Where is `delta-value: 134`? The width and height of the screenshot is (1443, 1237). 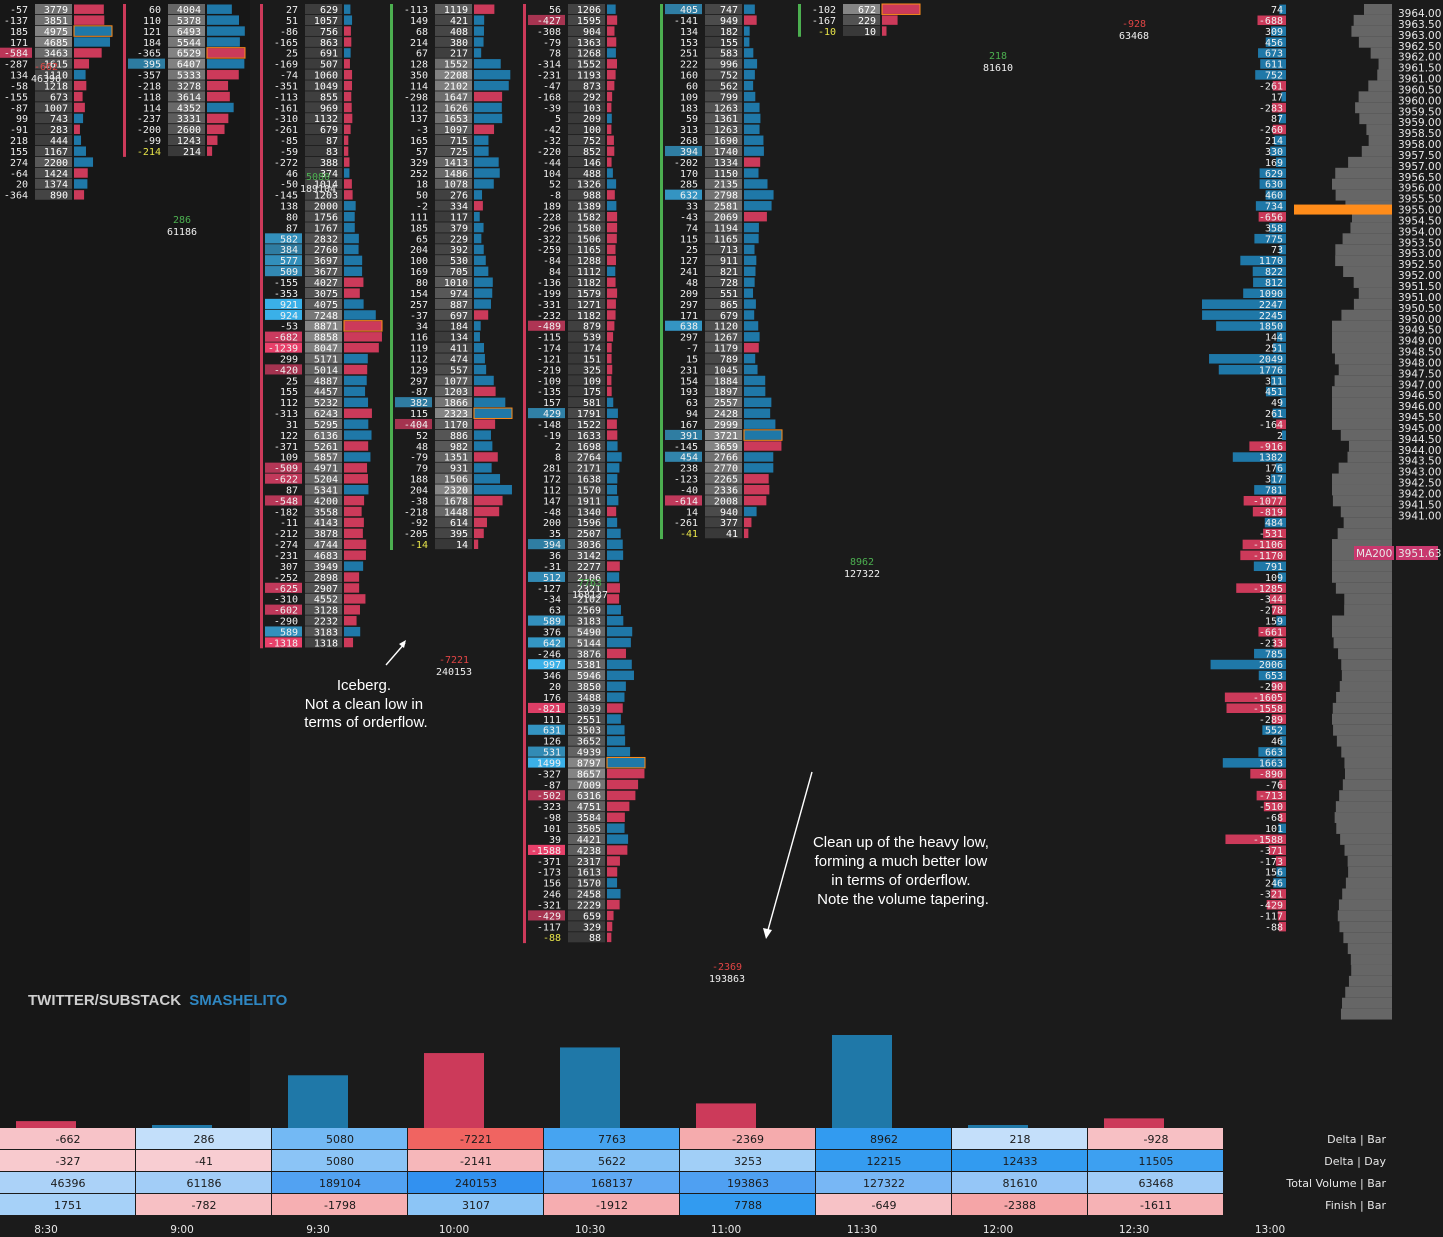
delta-value: 134 is located at coordinates (689, 32).